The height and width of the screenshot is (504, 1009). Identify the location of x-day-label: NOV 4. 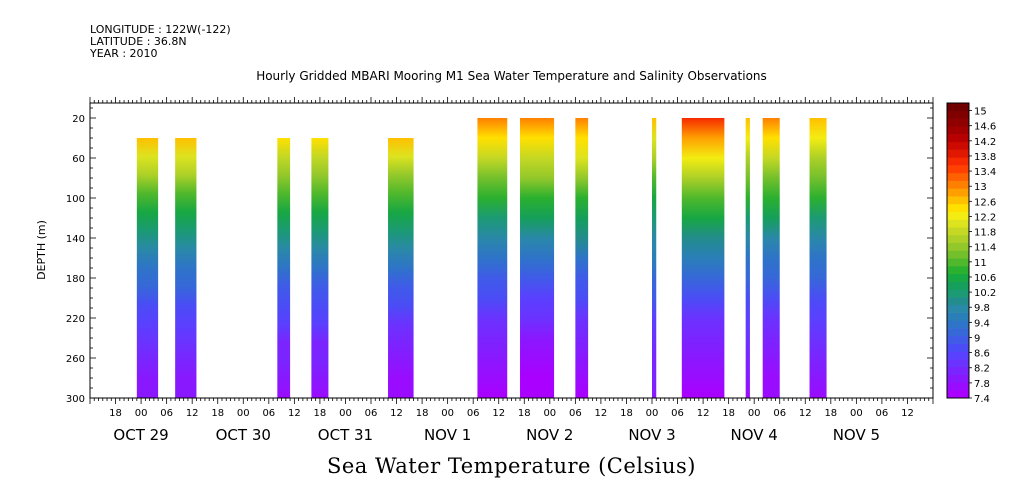
(754, 435).